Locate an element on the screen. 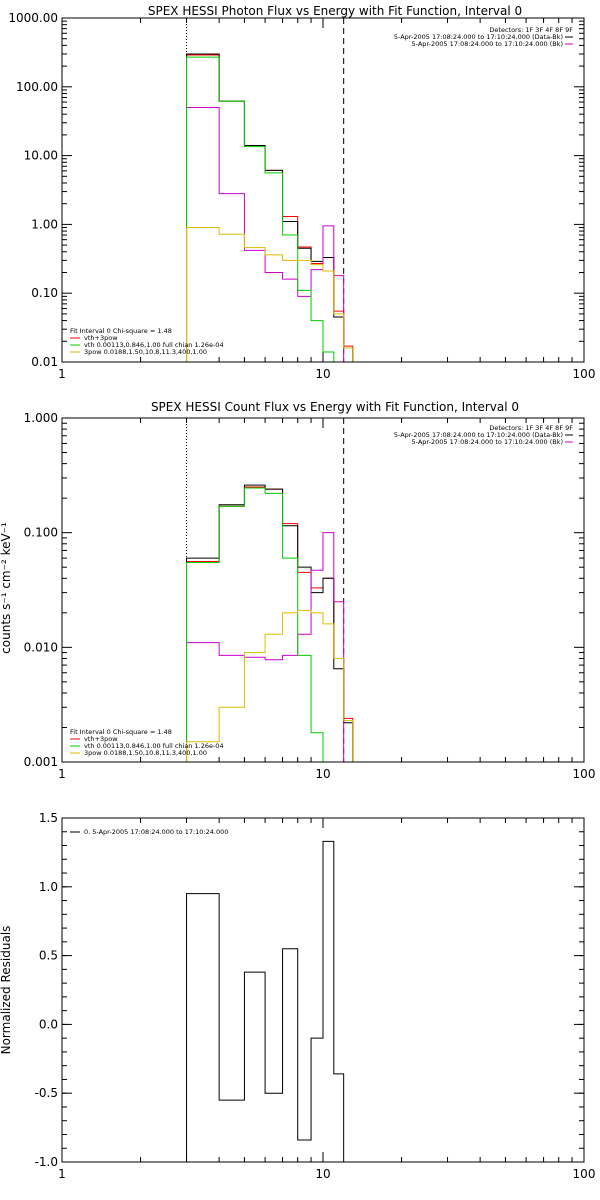 The width and height of the screenshot is (600, 1200). y-tick-label: 1000.00 is located at coordinates (33, 18).